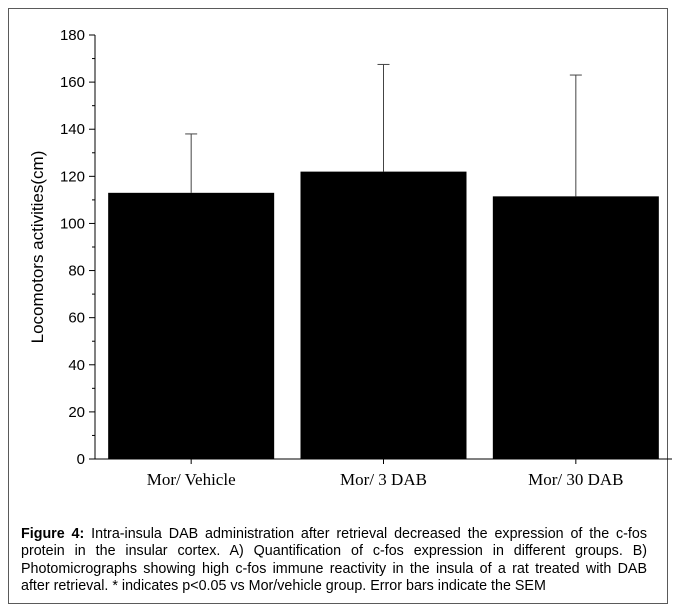 This screenshot has width=678, height=612. What do you see at coordinates (72, 82) in the screenshot?
I see `y-tick-label: 160` at bounding box center [72, 82].